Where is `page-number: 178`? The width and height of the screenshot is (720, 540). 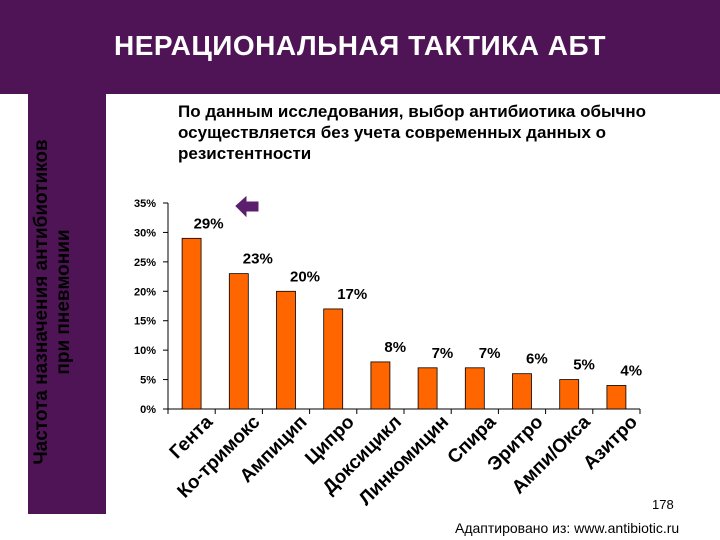 page-number: 178 is located at coordinates (663, 504).